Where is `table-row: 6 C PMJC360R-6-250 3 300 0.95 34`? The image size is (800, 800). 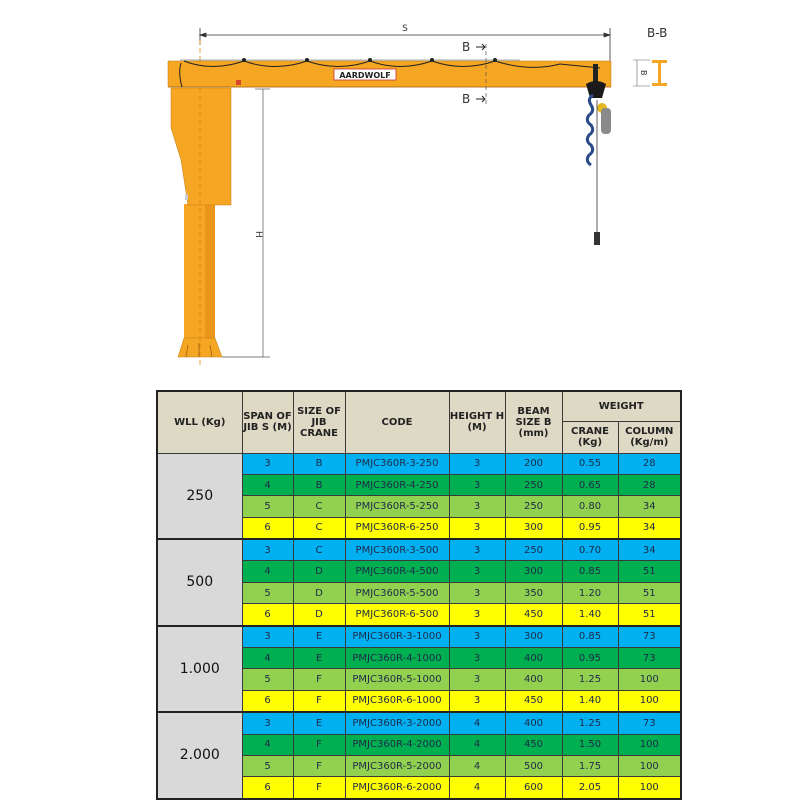 table-row: 6 C PMJC360R-6-250 3 300 0.95 34 is located at coordinates (419, 528).